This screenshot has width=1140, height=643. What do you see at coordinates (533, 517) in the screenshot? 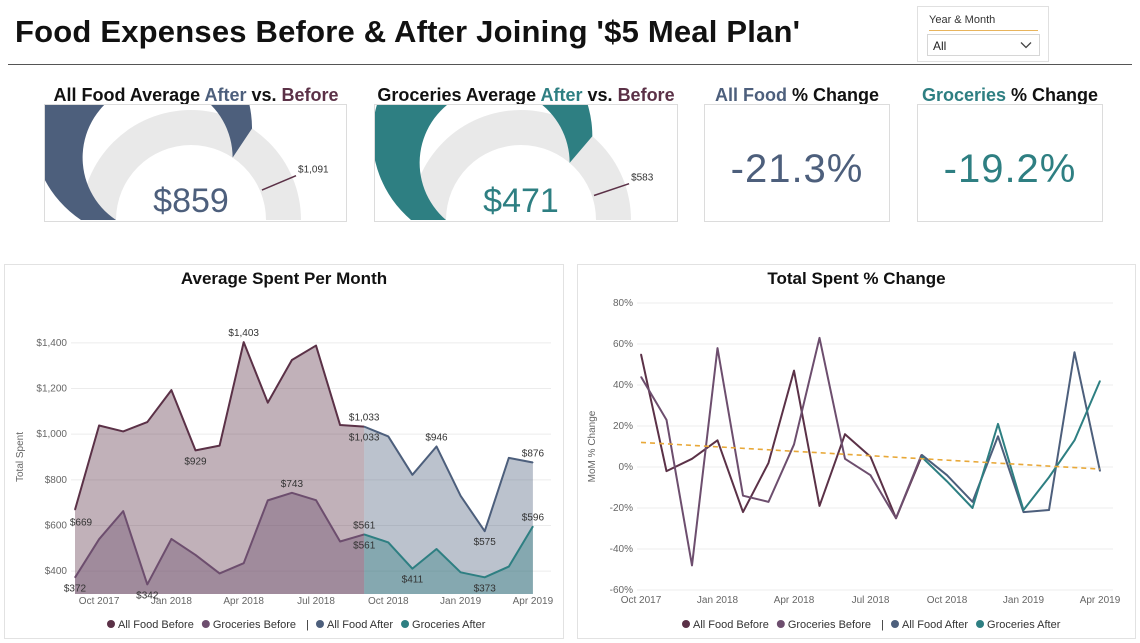
I see `data-label: $596` at bounding box center [533, 517].